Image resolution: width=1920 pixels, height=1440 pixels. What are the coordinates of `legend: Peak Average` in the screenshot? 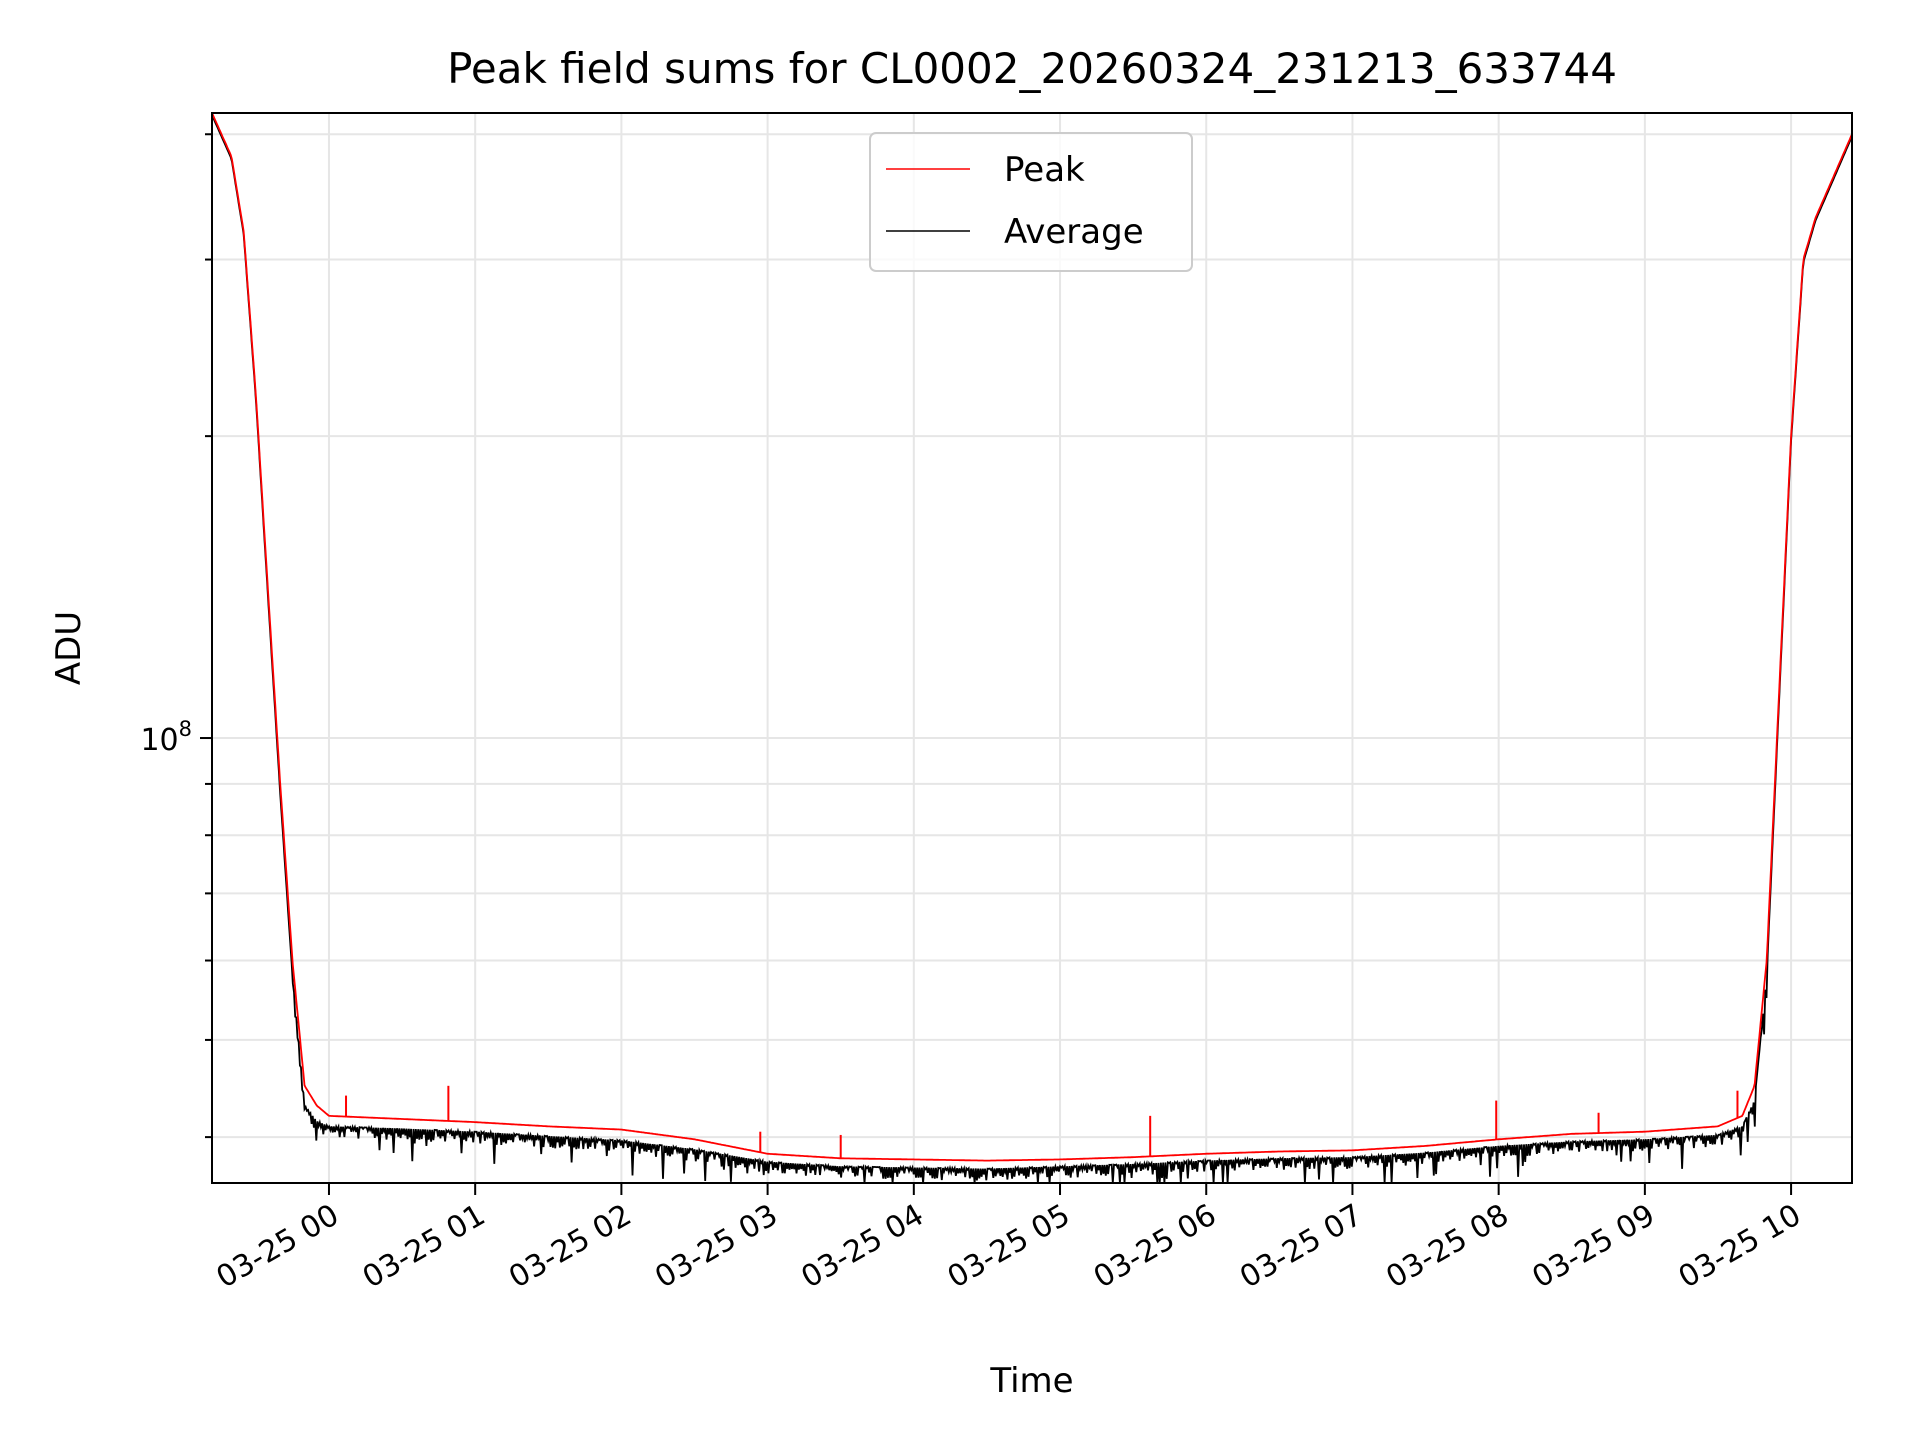 It's located at (1031, 202).